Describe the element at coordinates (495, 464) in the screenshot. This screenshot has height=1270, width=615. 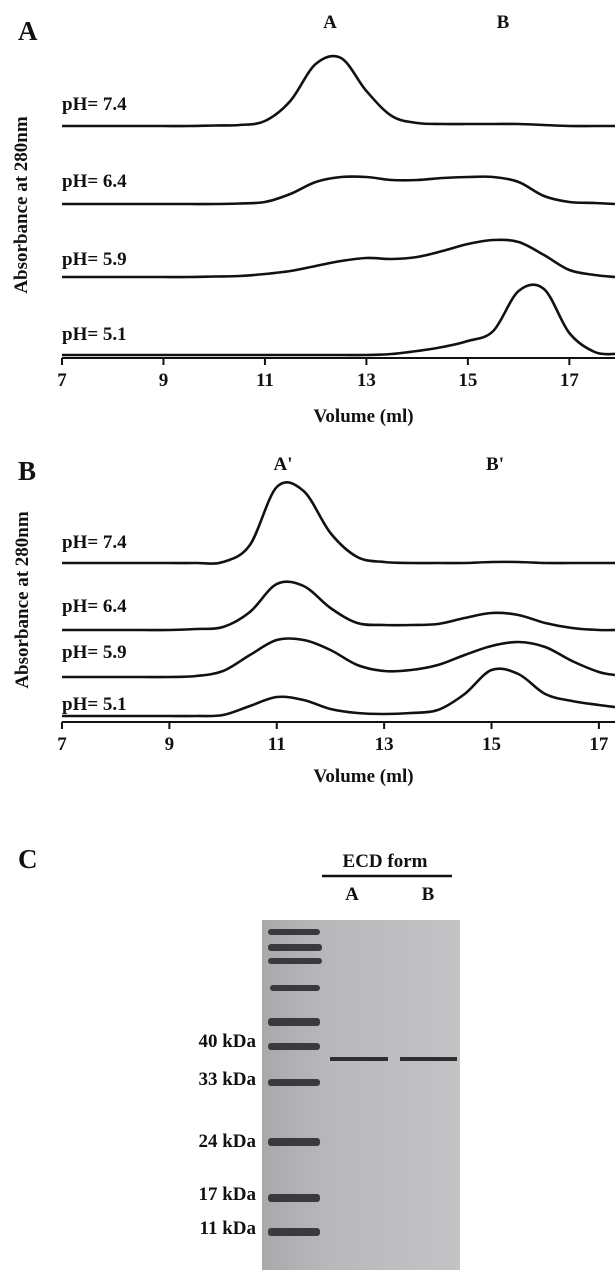
I see `peak-label: B'` at that location.